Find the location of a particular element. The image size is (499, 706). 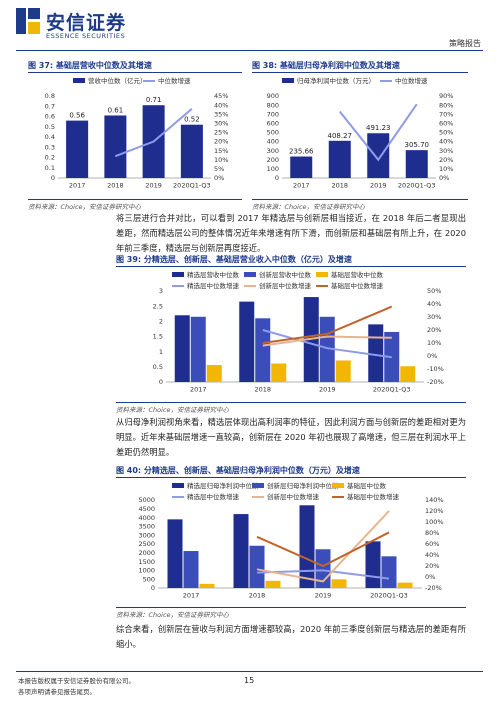

footer-disclaimer: 各项声明请参见报告尾页。 is located at coordinates (57, 692).